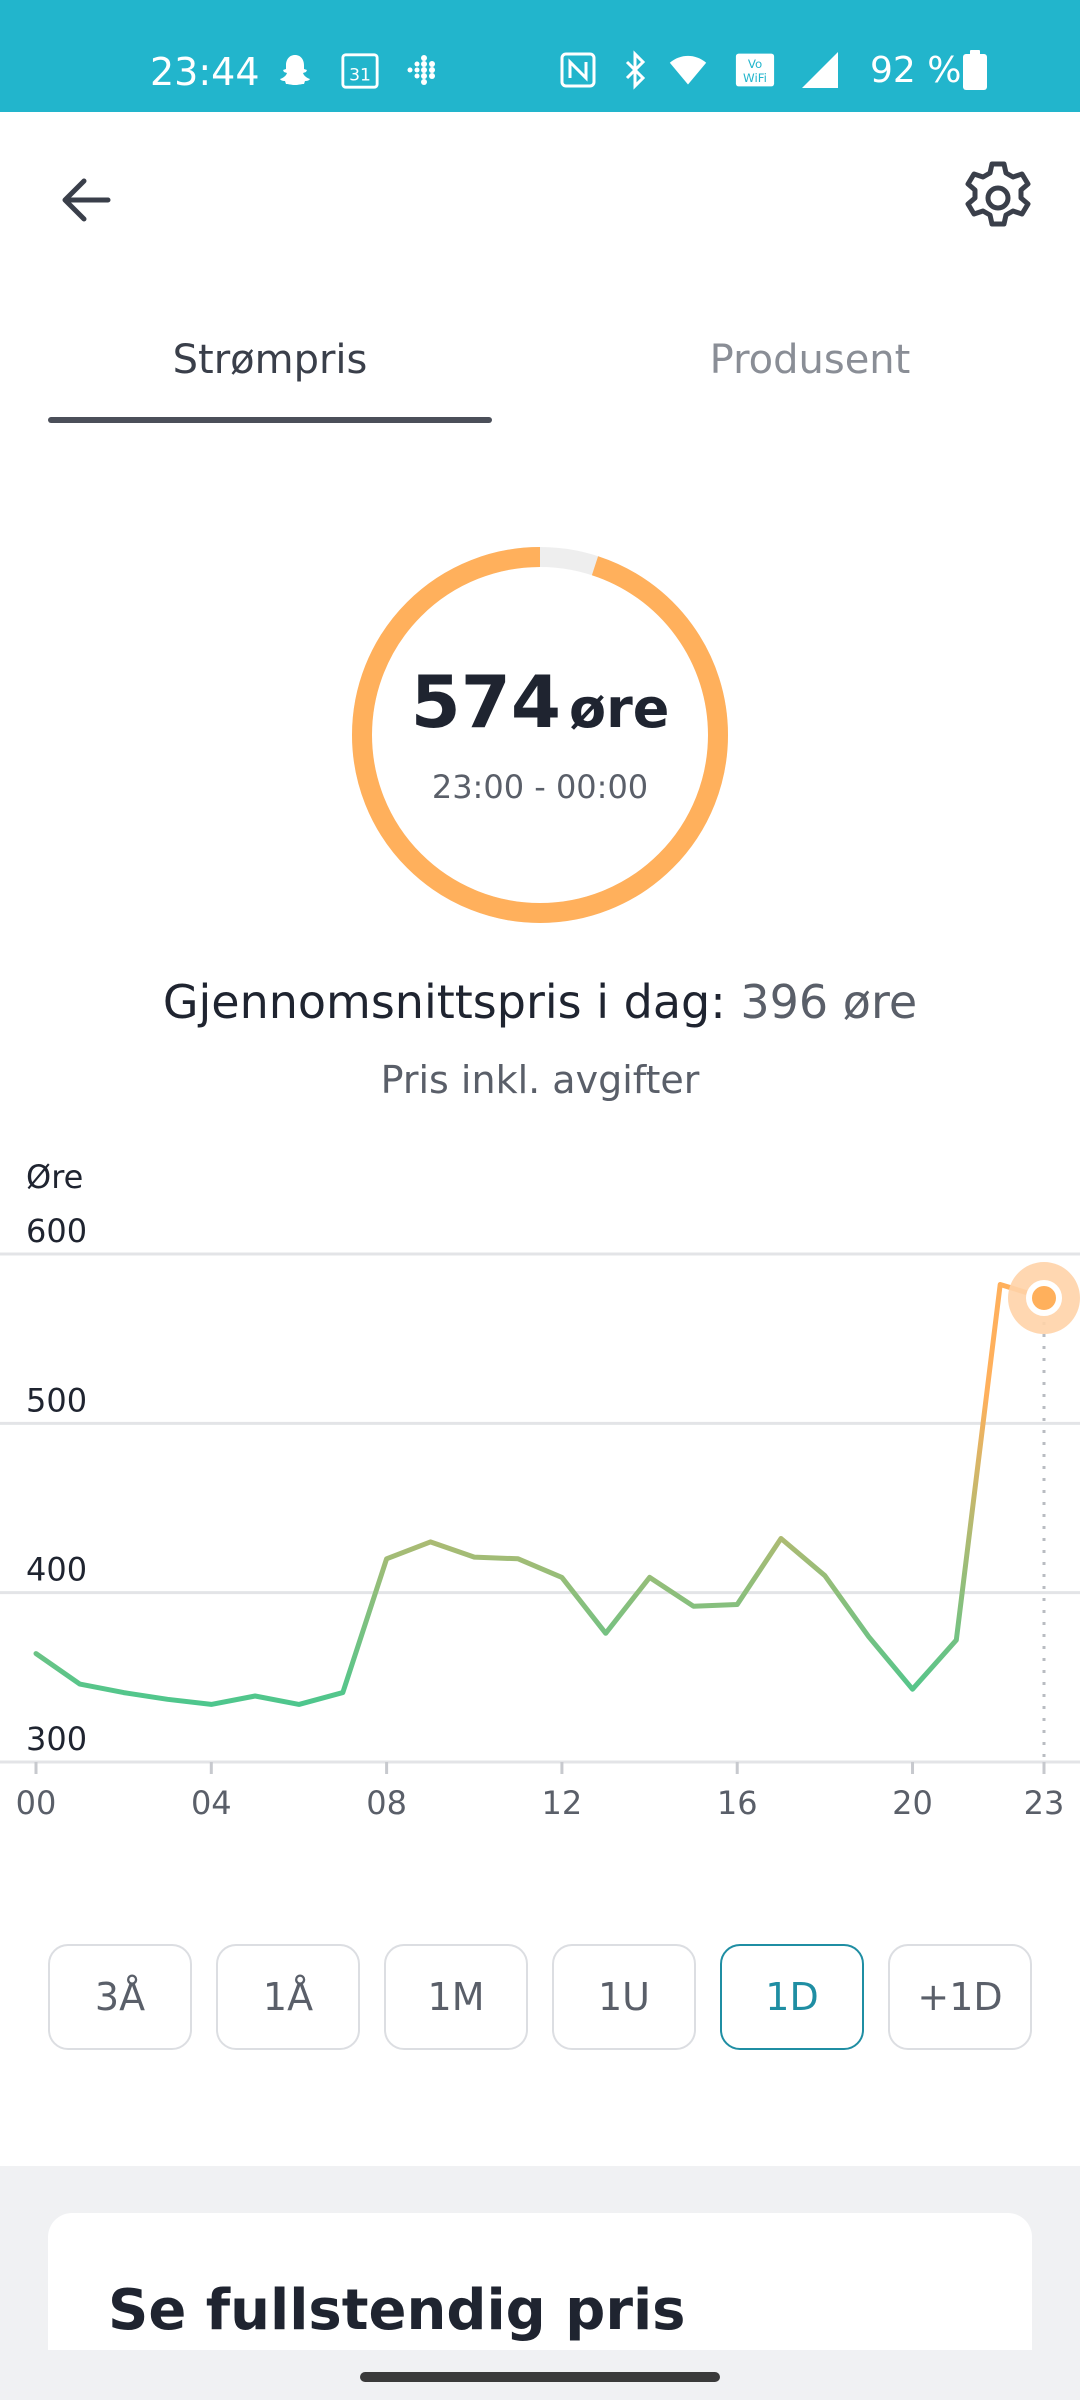  I want to click on x-tick-label: 20, so click(912, 1803).